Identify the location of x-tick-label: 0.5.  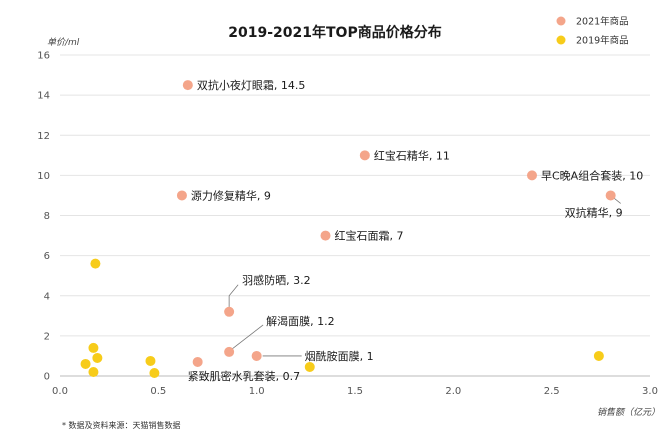
(158, 391).